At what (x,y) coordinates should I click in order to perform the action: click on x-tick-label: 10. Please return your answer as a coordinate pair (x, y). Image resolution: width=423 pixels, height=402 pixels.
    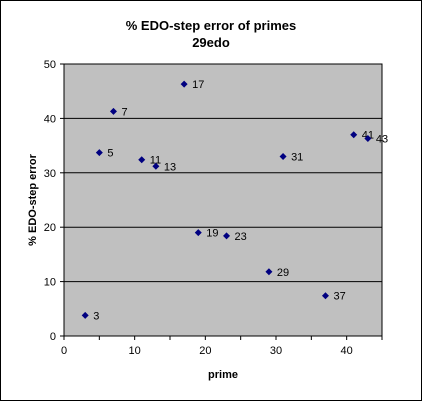
    Looking at the image, I should click on (135, 351).